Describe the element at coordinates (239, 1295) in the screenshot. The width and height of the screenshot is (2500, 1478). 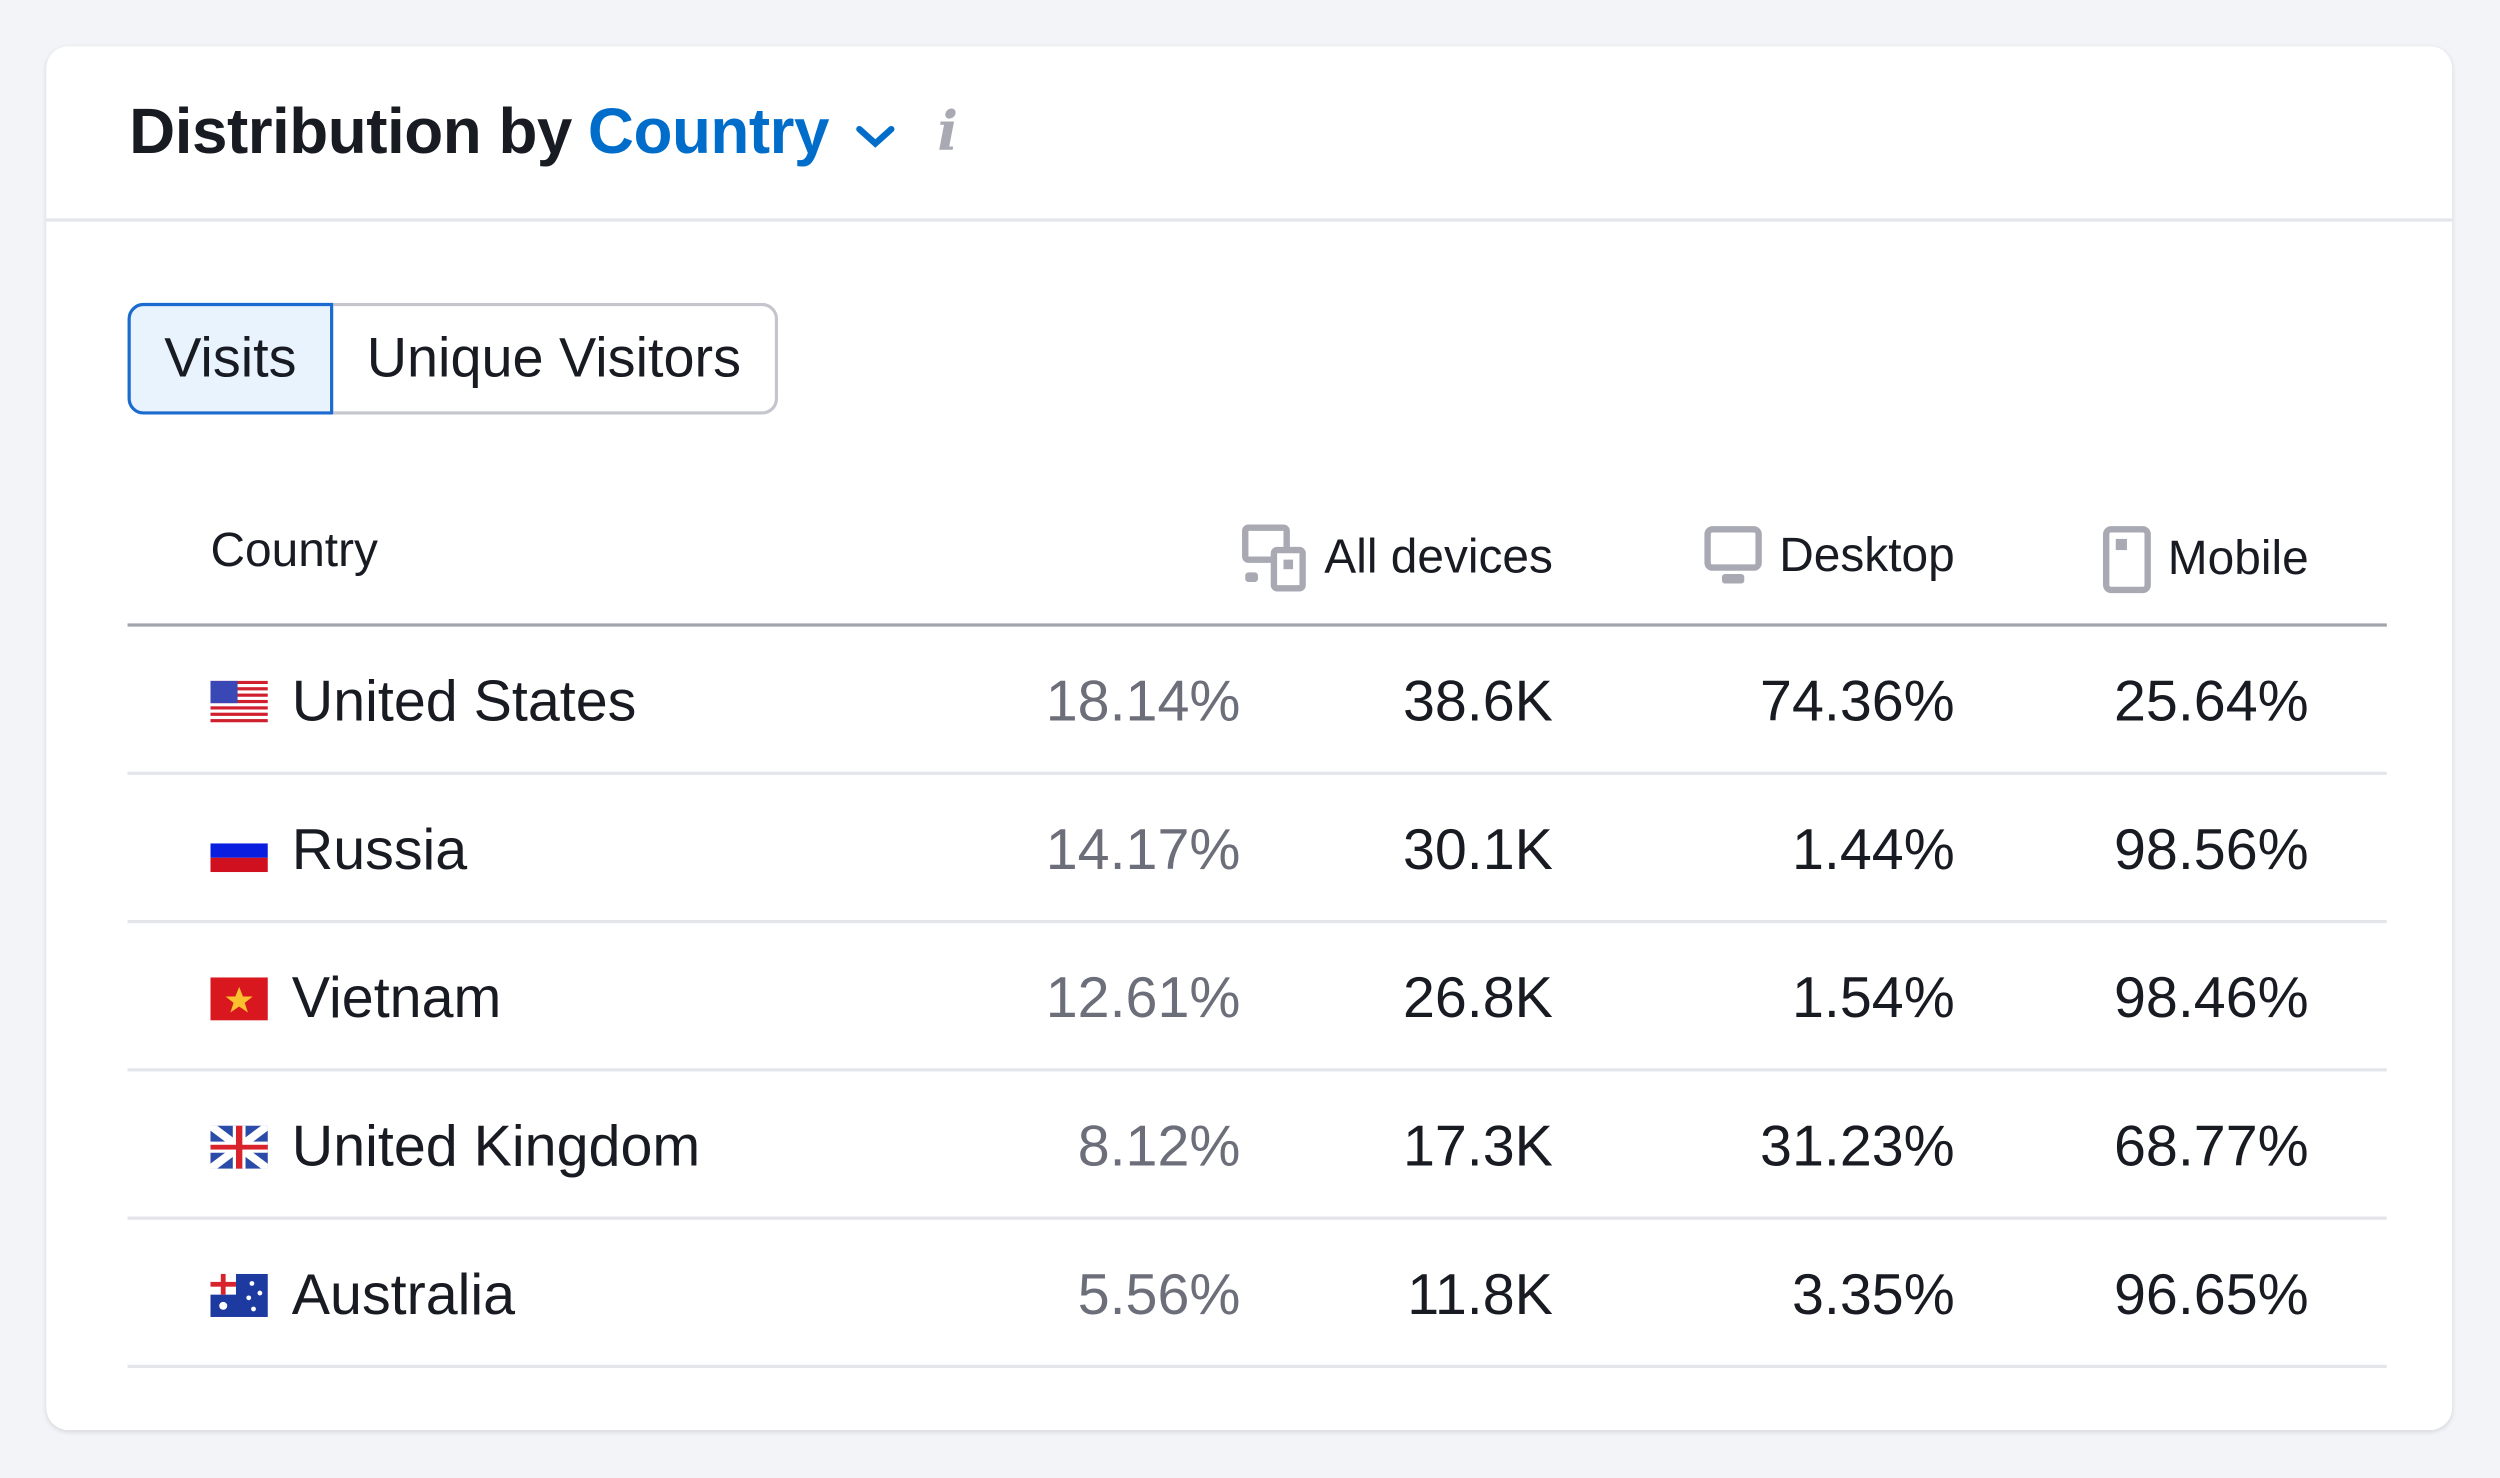
I see `flag-au-icon` at that location.